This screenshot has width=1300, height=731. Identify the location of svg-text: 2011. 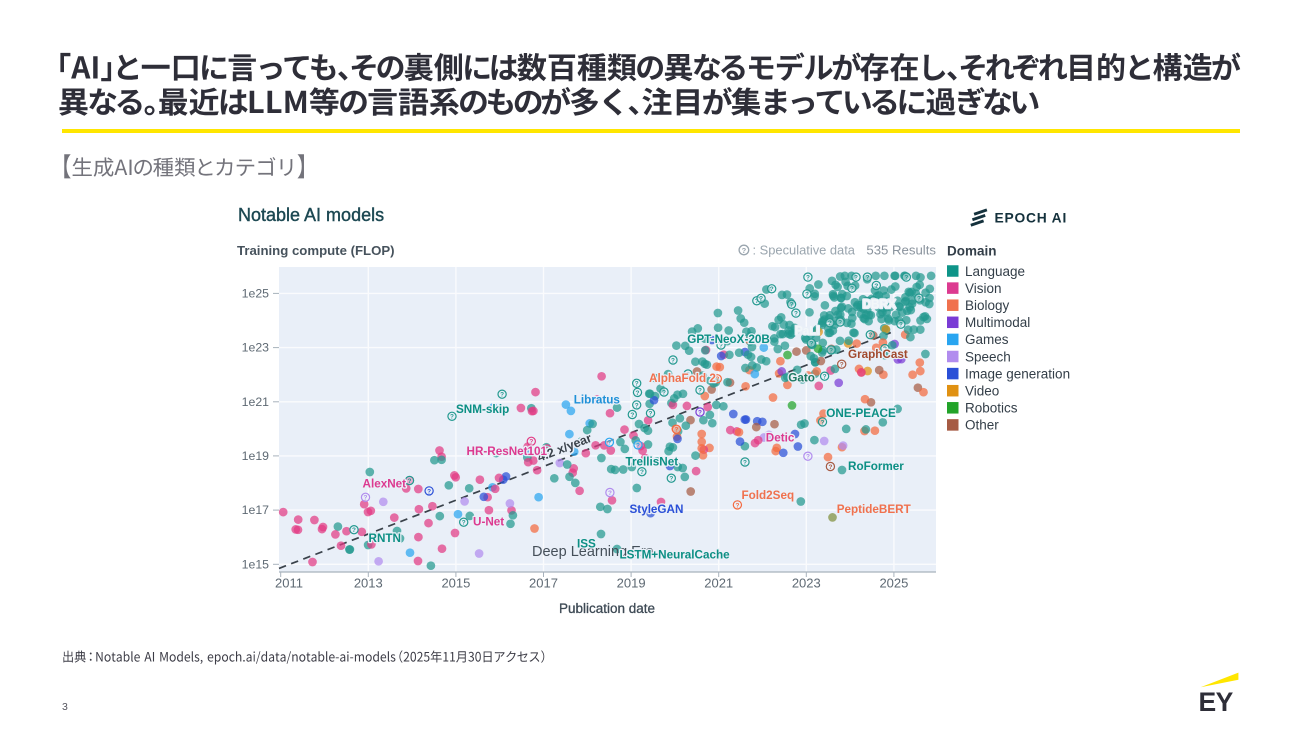
(289, 583).